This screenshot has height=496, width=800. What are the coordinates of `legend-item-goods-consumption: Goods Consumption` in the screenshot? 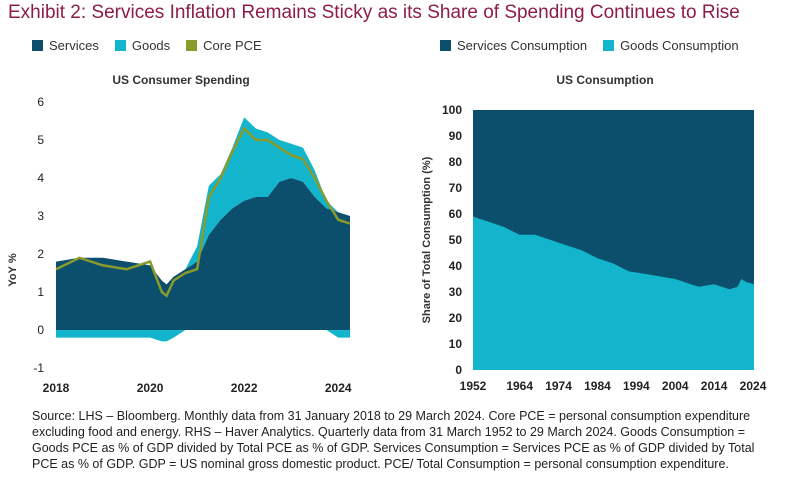 It's located at (671, 45).